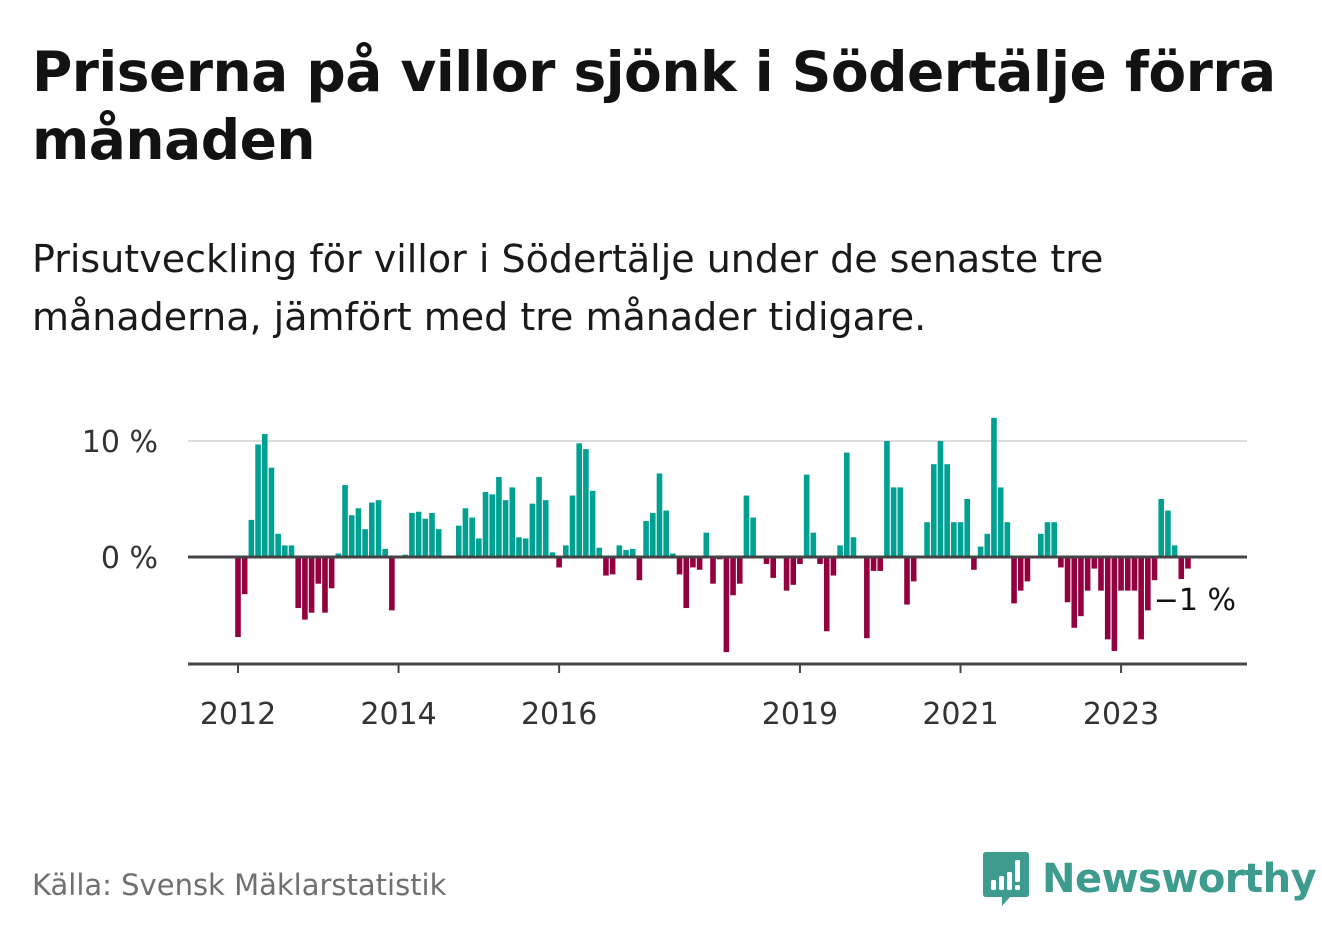 Image resolution: width=1322 pixels, height=939 pixels. Describe the element at coordinates (1006, 879) in the screenshot. I see `newsworthy-logo-icon` at that location.